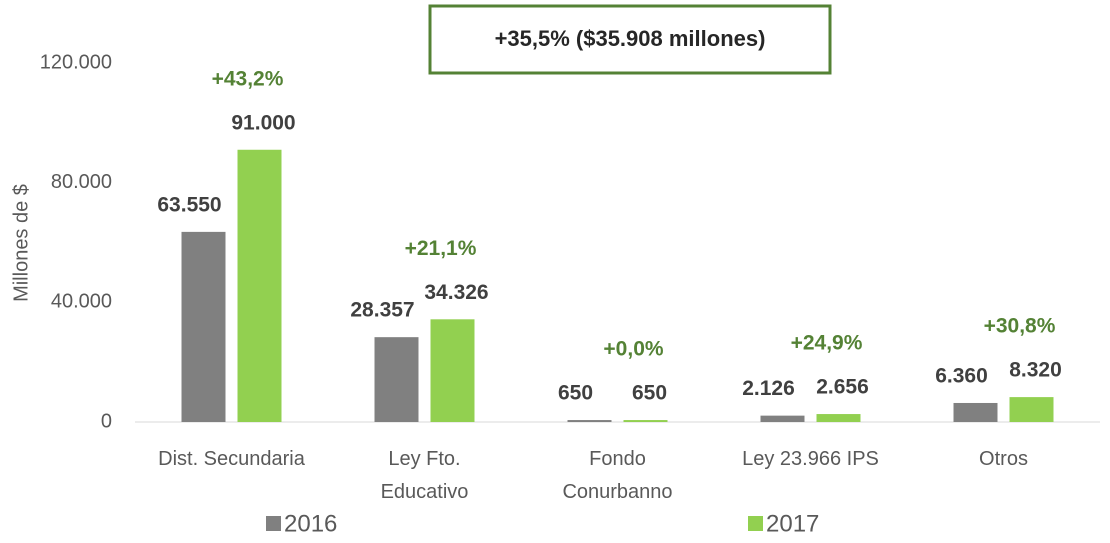 The width and height of the screenshot is (1110, 543). Describe the element at coordinates (1020, 326) in the screenshot. I see `growth-label: +30,8%` at that location.